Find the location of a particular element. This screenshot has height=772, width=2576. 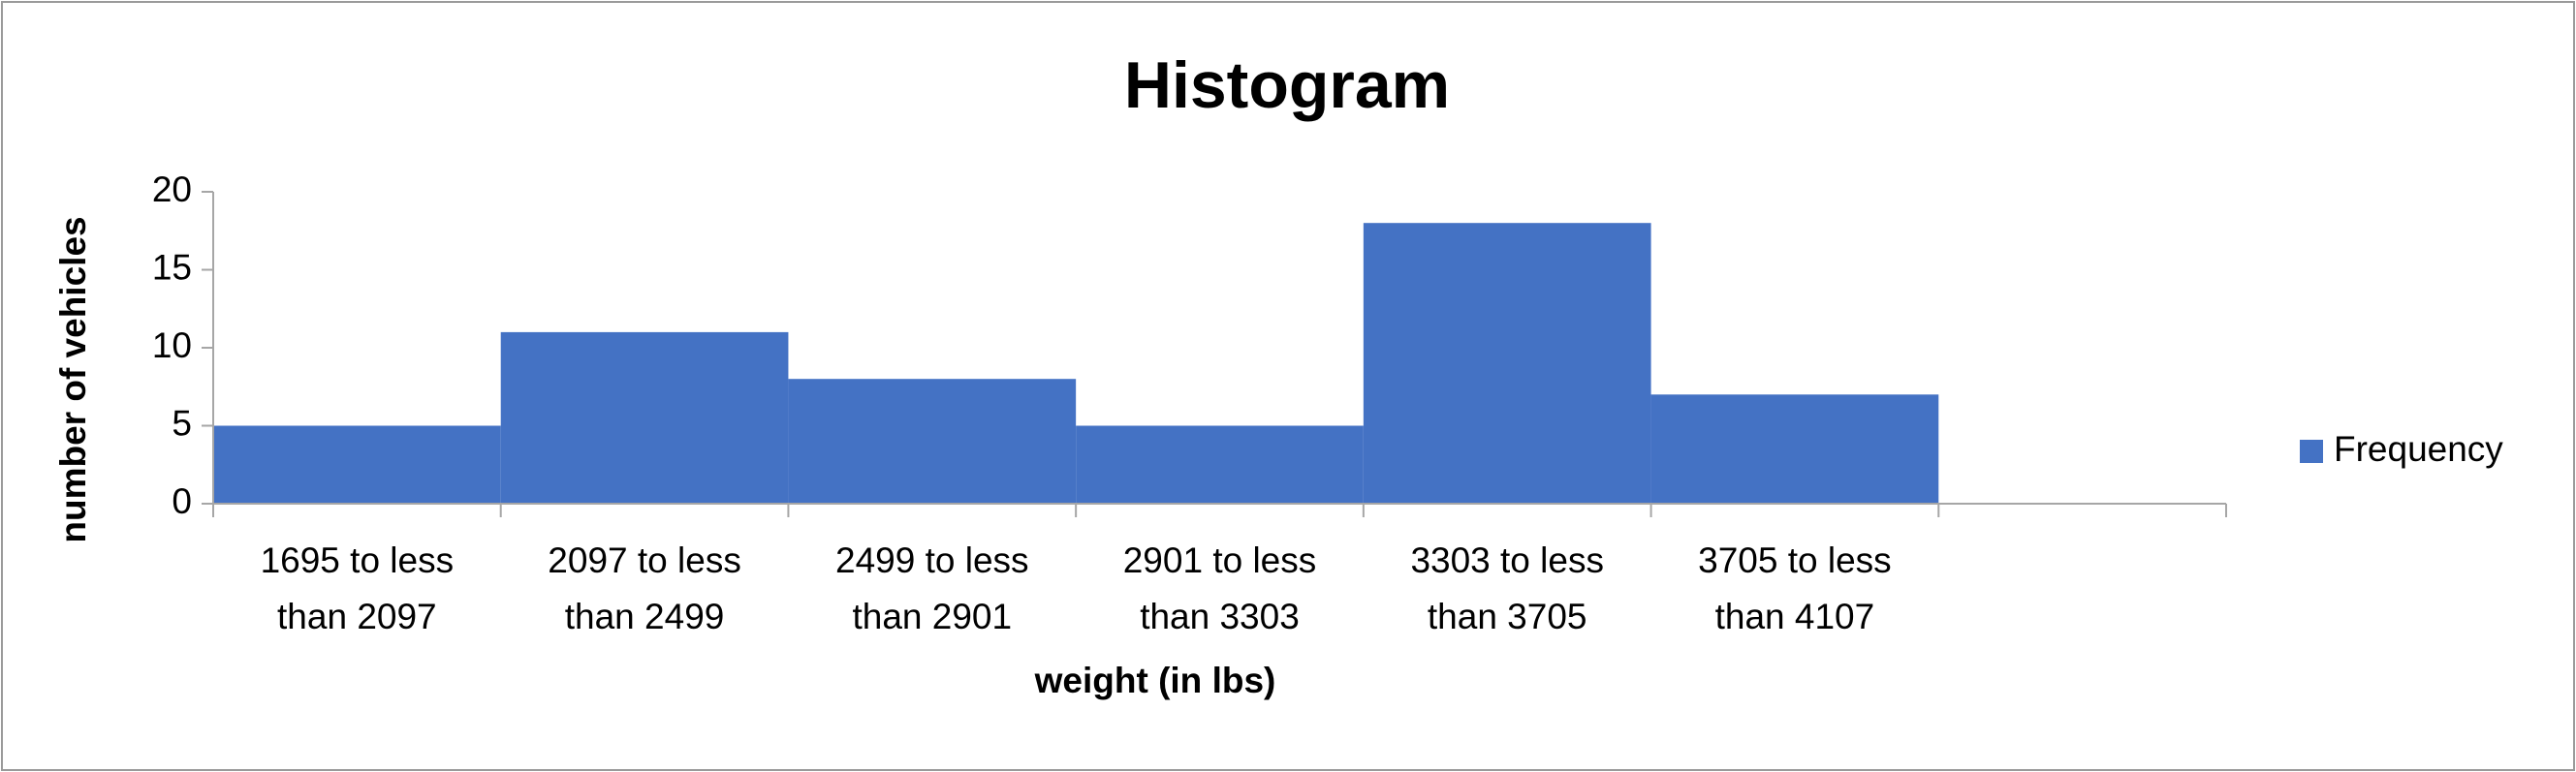

x-tick-label: 2097 to less than 2499 is located at coordinates (644, 588).